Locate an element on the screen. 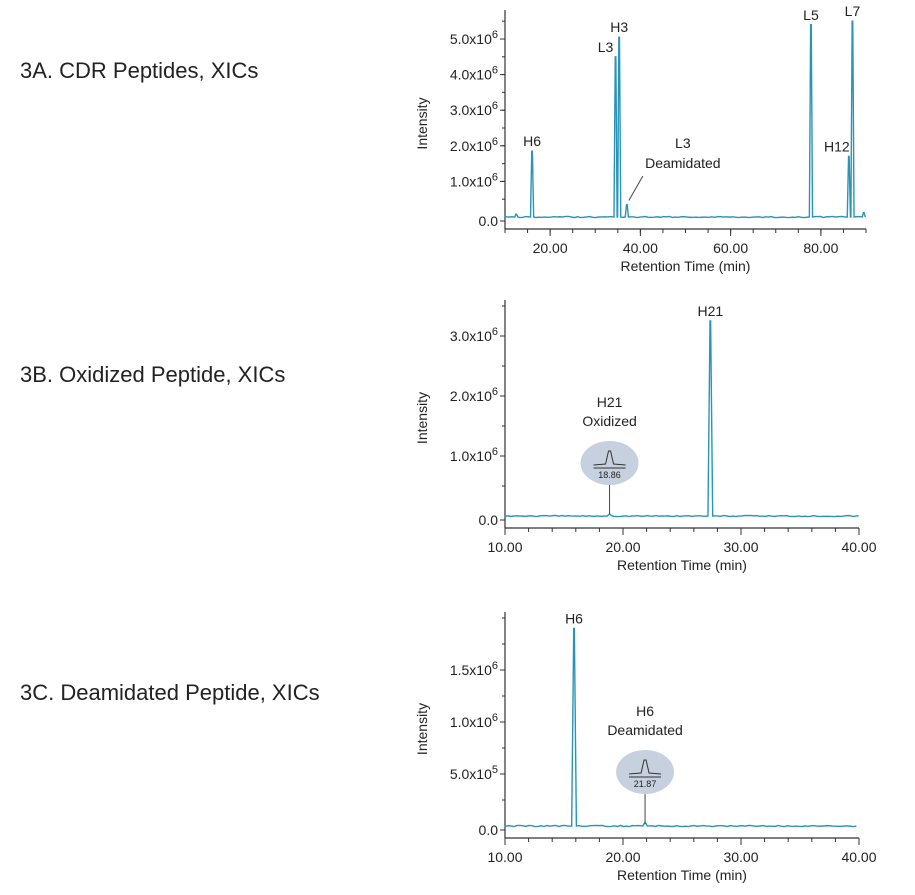 Image resolution: width=915 pixels, height=895 pixels. peak-label: L7 is located at coordinates (853, 11).